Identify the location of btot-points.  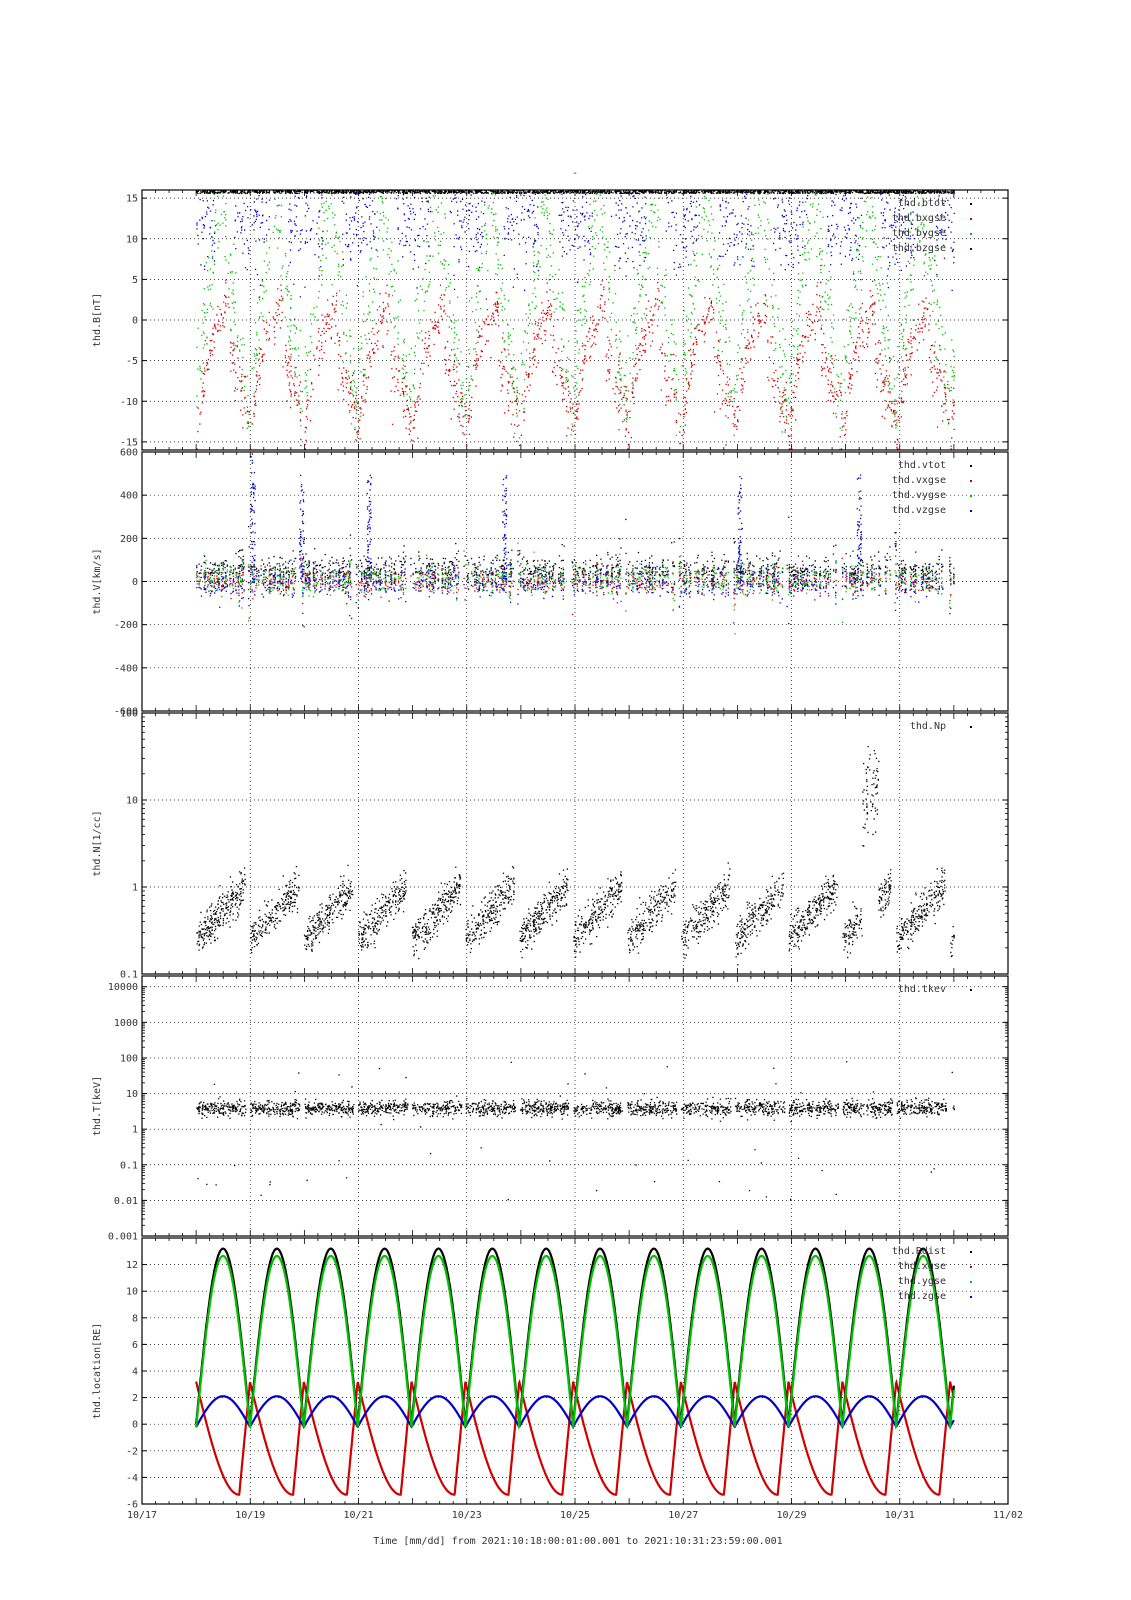
(575, 192).